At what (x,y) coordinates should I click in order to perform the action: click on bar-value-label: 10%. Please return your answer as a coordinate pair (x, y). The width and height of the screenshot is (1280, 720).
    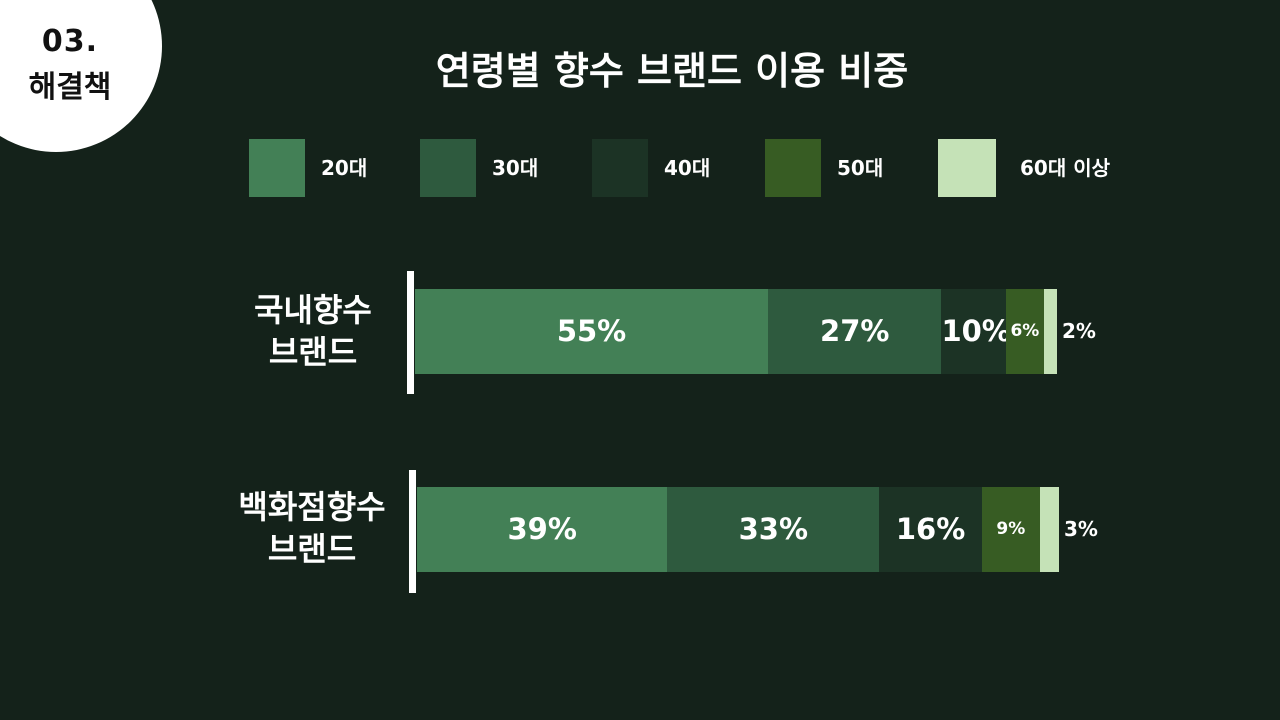
    Looking at the image, I should click on (976, 331).